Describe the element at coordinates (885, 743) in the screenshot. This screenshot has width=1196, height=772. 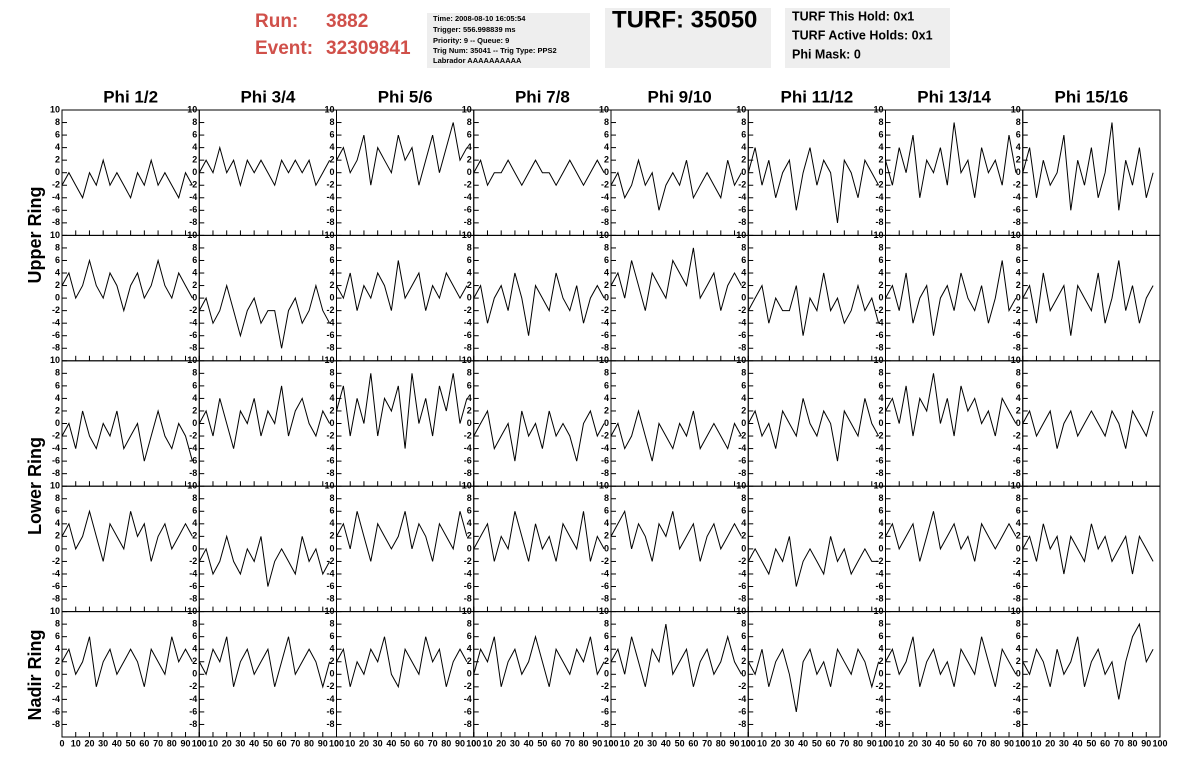
I see `x-tick-label: 0` at that location.